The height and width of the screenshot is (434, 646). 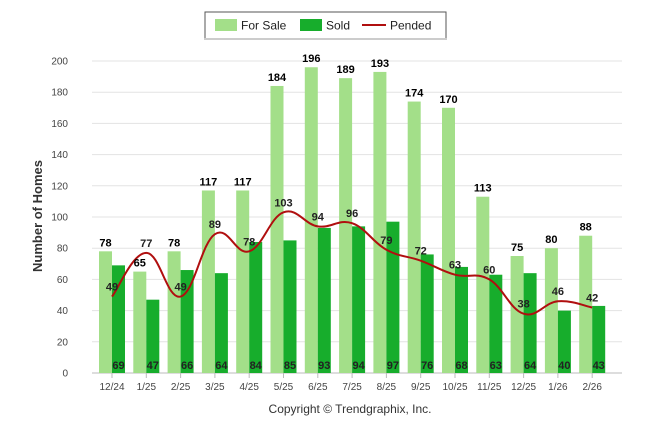 What do you see at coordinates (283, 203) in the screenshot?
I see `pended-label: 103` at bounding box center [283, 203].